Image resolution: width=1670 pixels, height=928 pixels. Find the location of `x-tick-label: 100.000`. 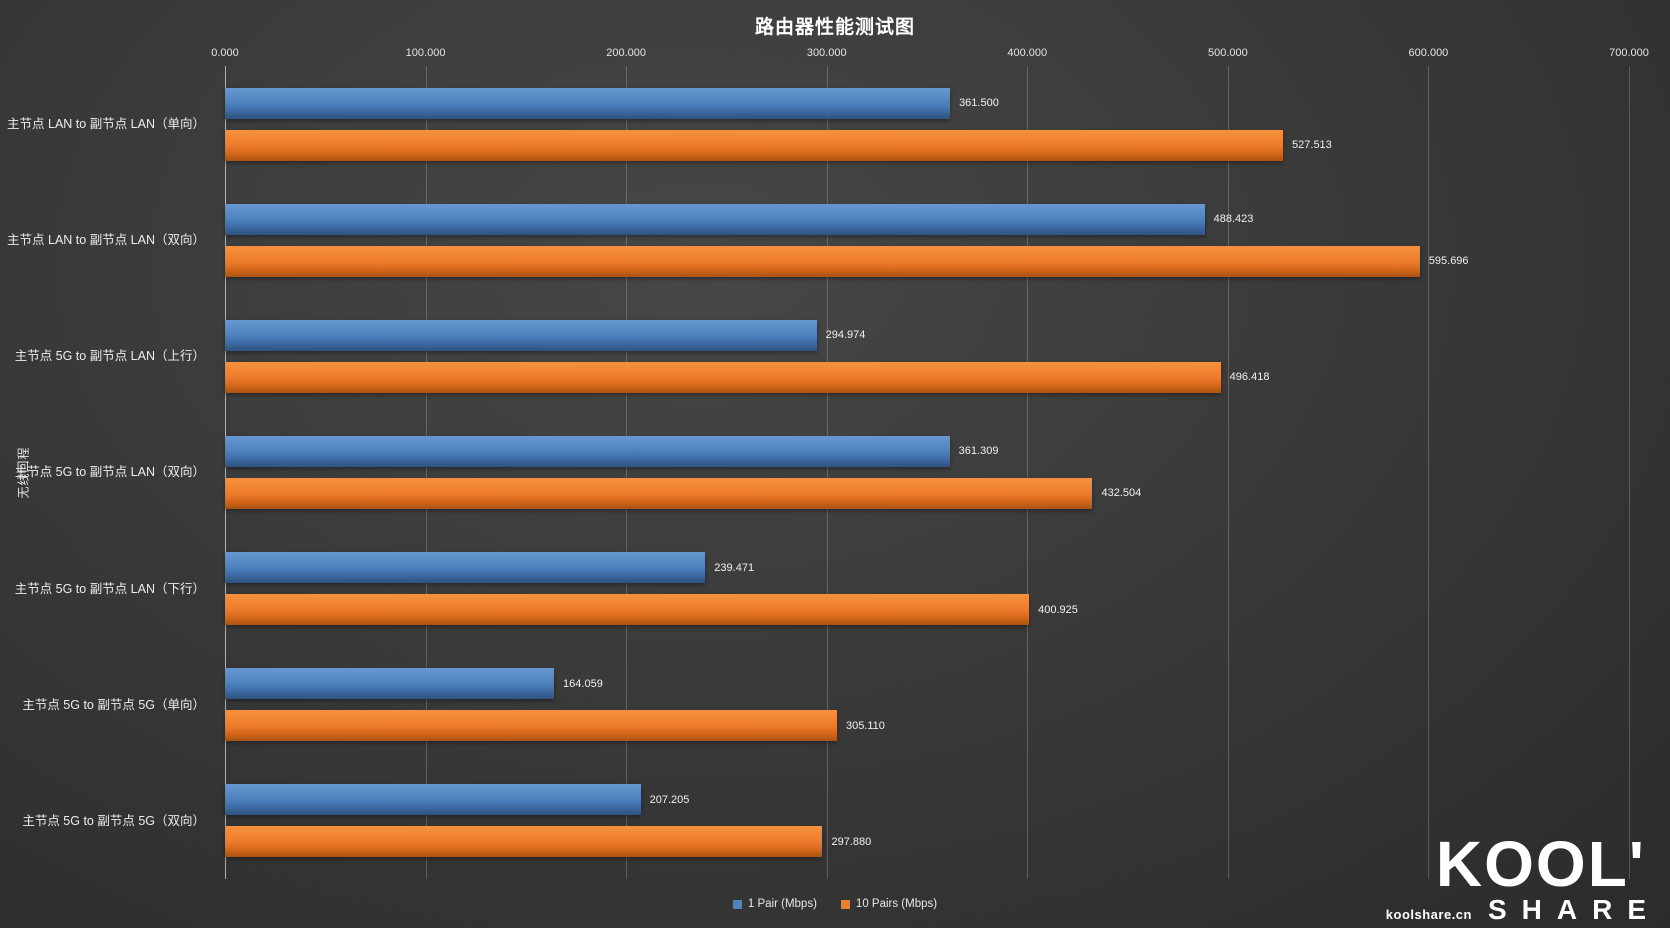

x-tick-label: 100.000 is located at coordinates (425, 53).